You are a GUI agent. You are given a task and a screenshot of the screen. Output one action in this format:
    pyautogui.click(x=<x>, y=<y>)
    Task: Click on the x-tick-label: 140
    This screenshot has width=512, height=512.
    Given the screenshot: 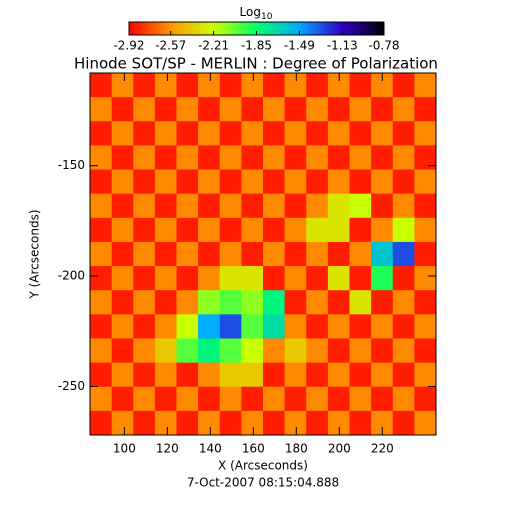 What is the action you would take?
    pyautogui.click(x=210, y=449)
    